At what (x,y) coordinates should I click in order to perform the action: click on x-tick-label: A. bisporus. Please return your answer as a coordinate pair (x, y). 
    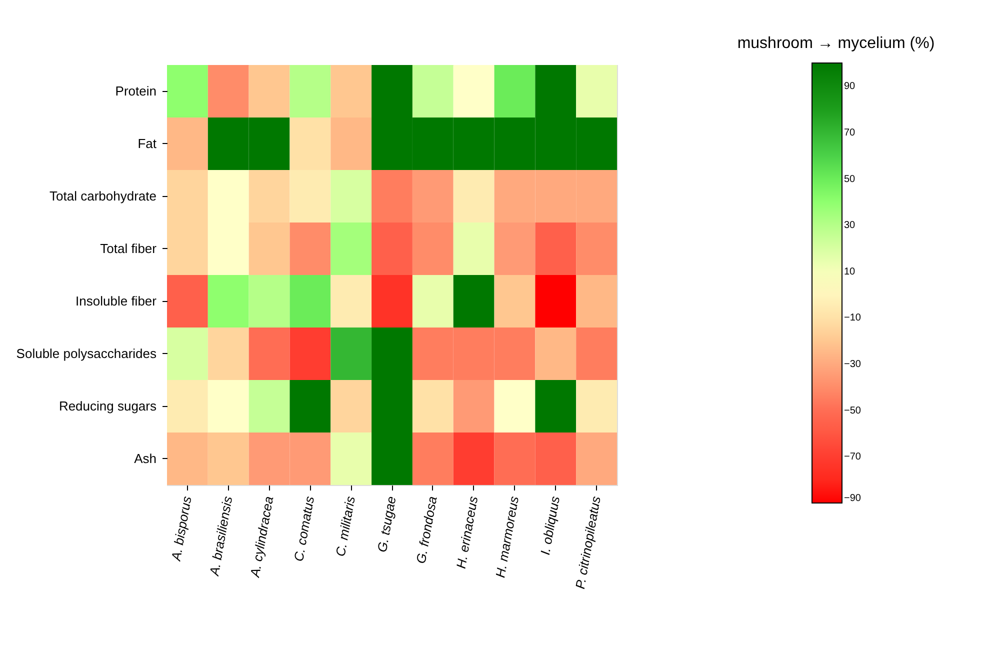
    Looking at the image, I should click on (181, 528).